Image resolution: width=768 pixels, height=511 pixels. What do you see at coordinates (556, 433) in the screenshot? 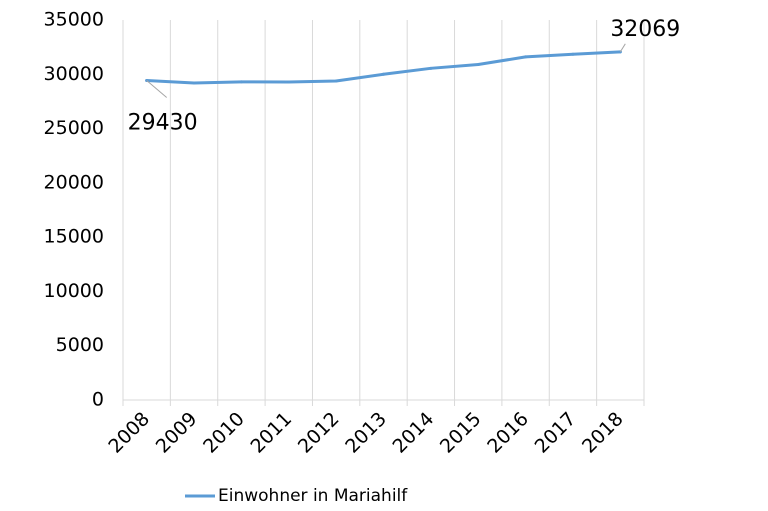
I see `x-tick-label: 2017` at bounding box center [556, 433].